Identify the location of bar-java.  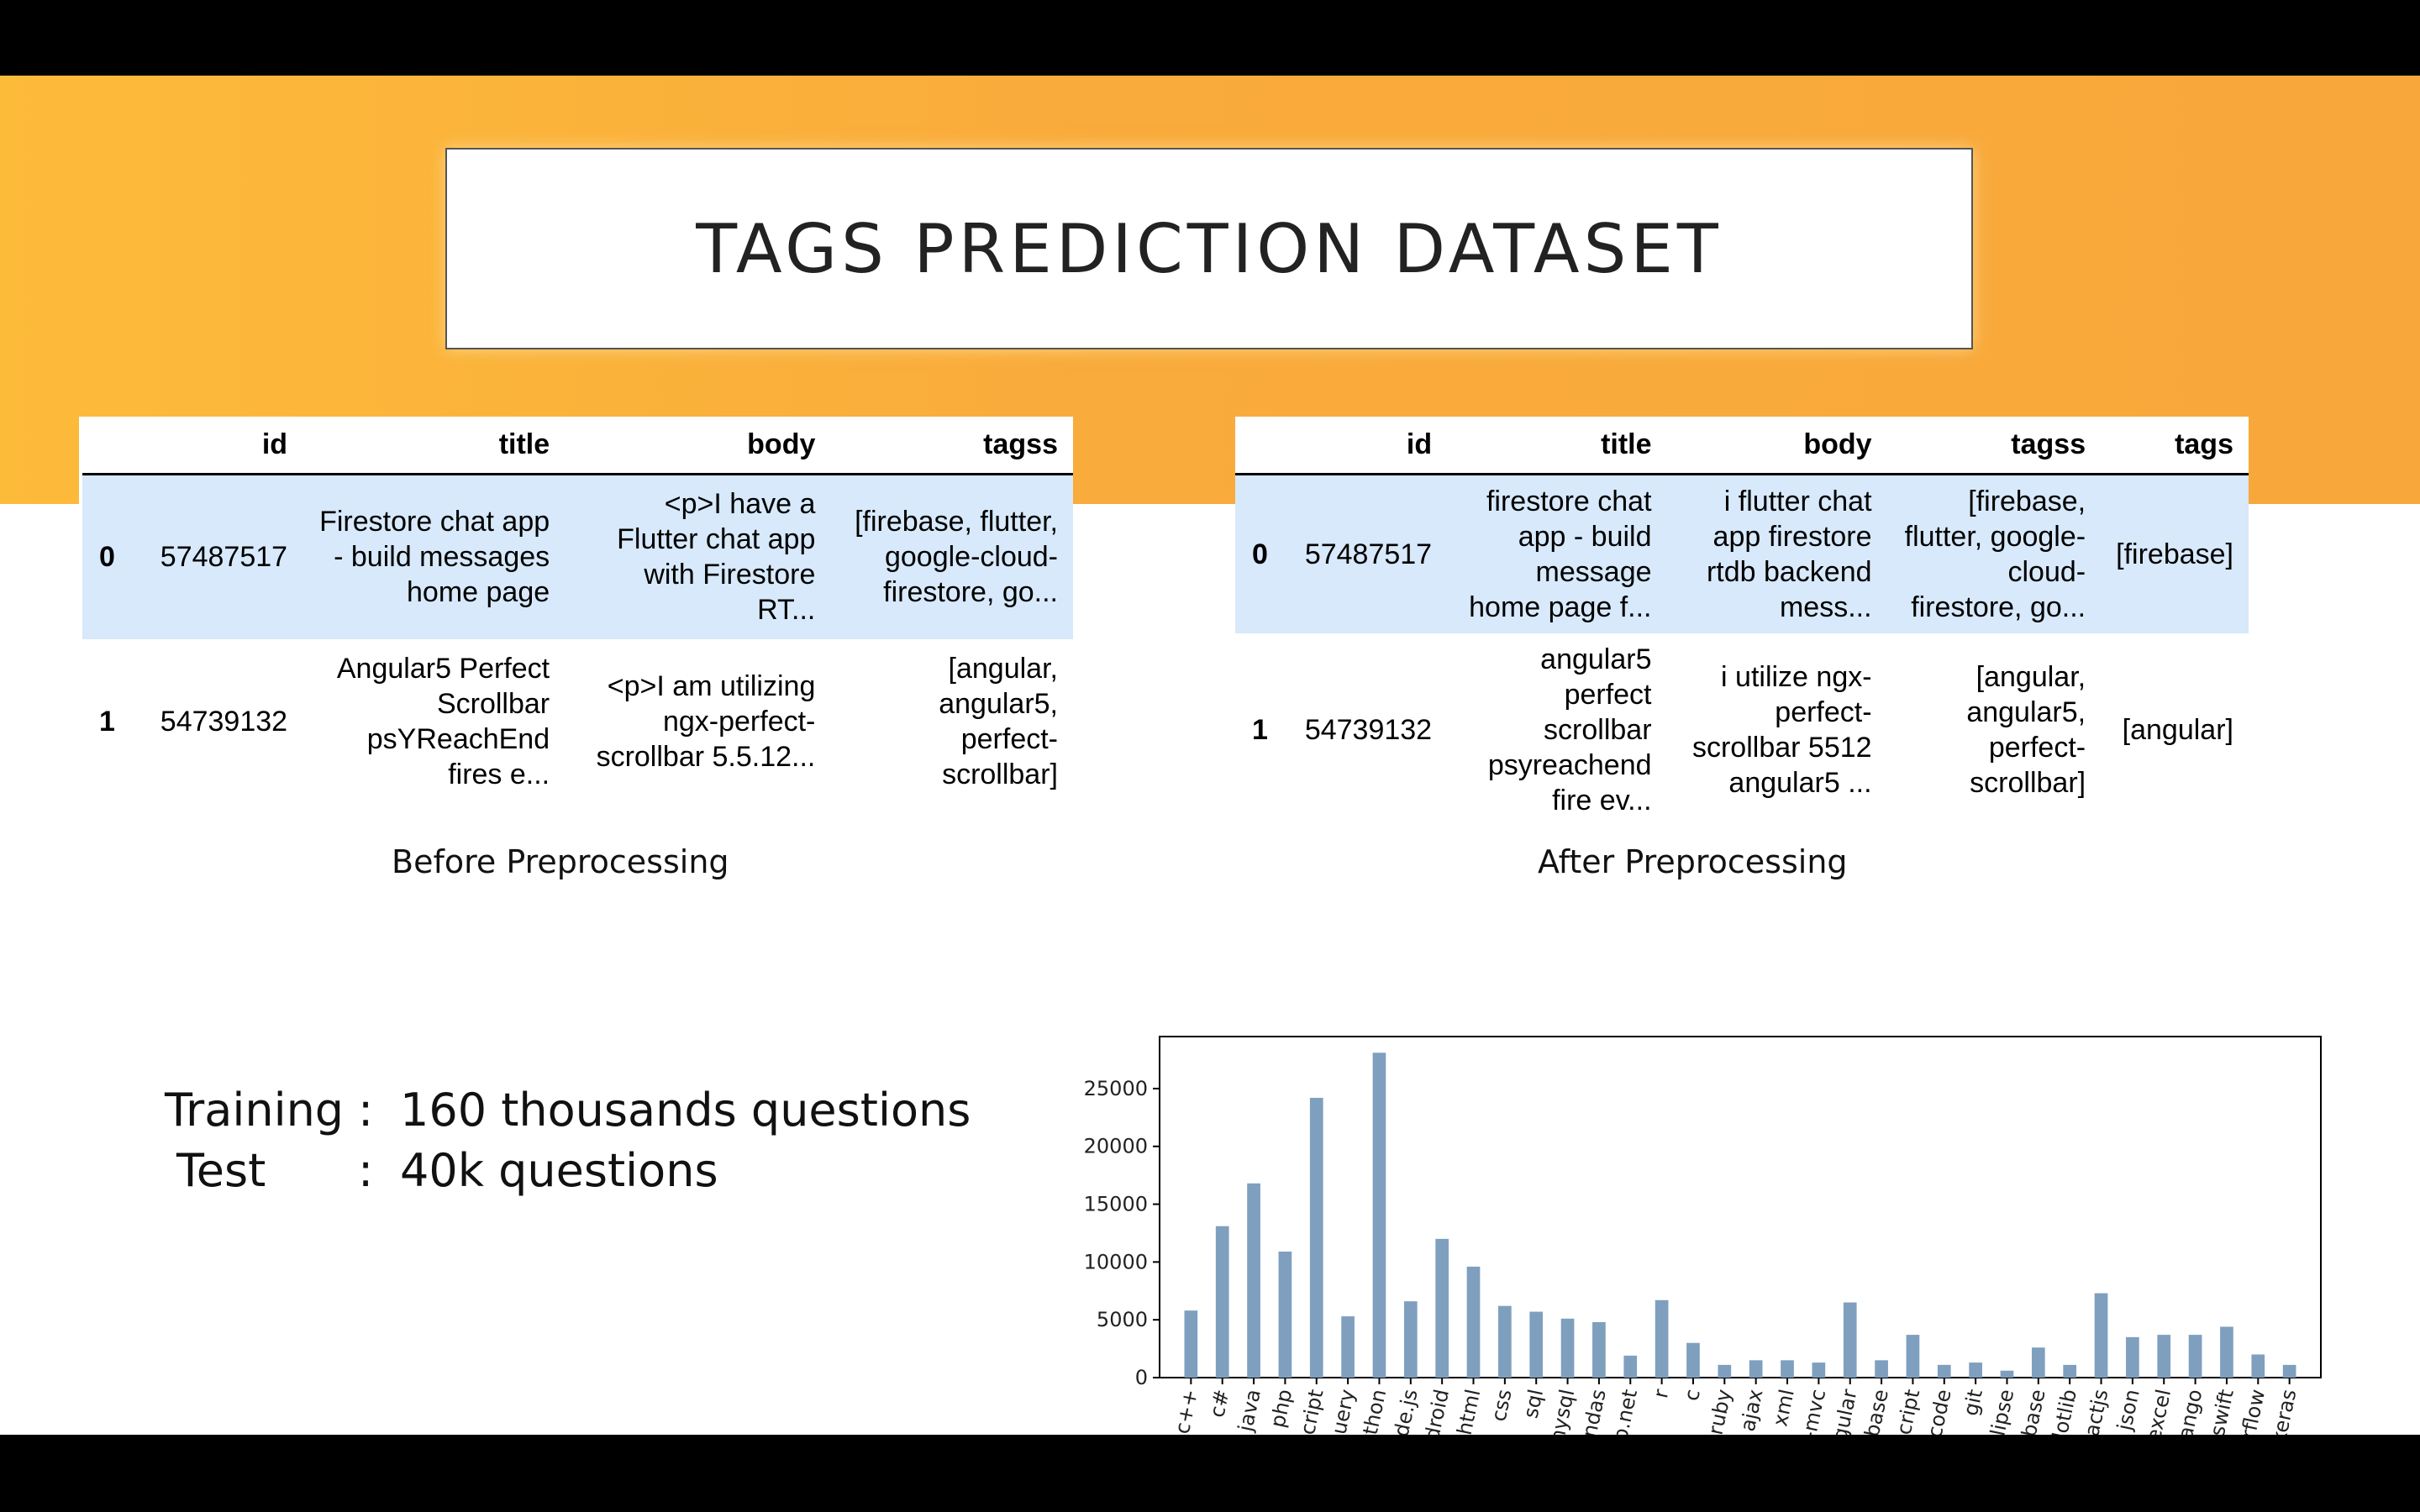
(1254, 1280).